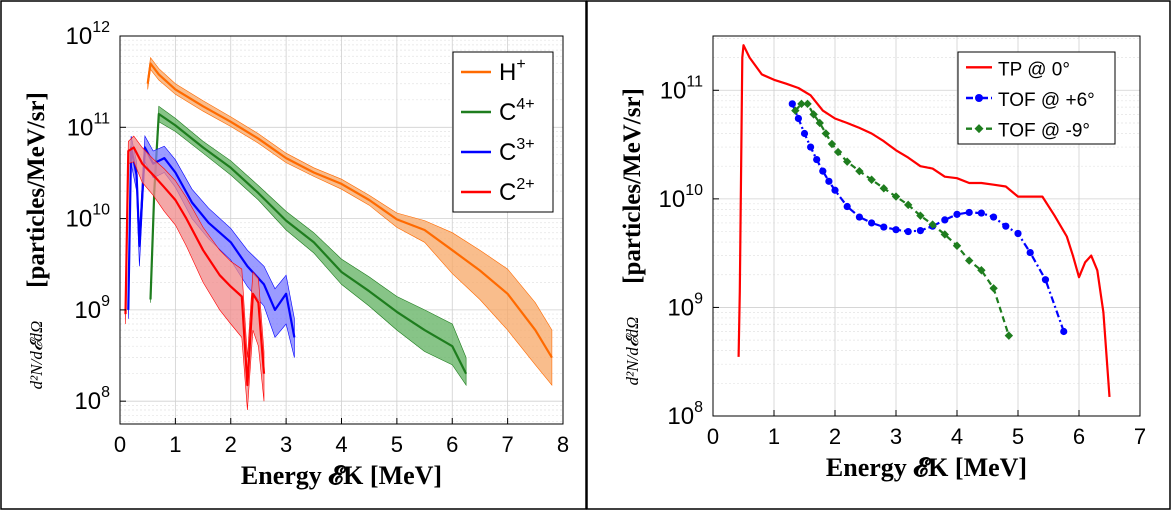  Describe the element at coordinates (175, 444) in the screenshot. I see `x-tick-label: 1` at that location.